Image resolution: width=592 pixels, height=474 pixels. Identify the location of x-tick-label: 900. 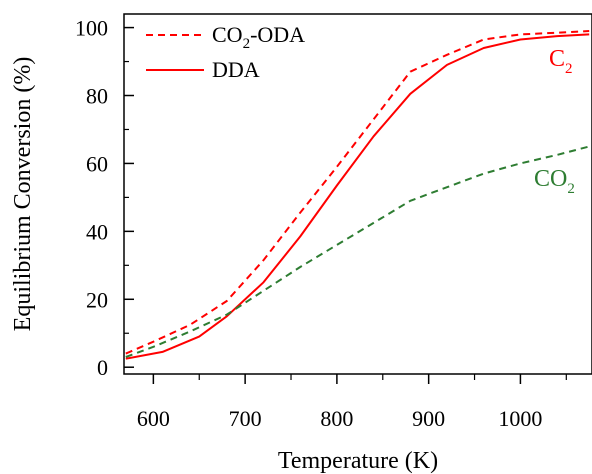
(428, 418).